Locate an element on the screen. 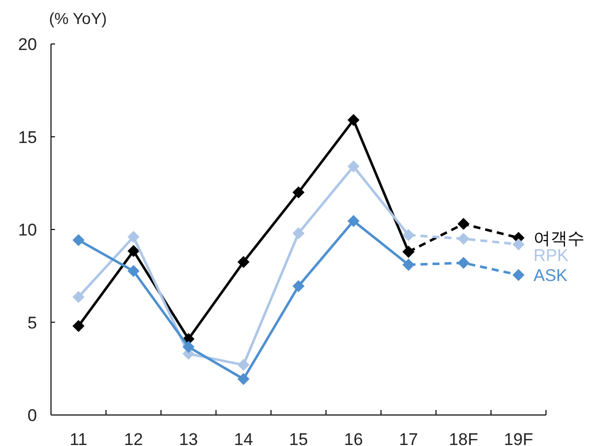 The width and height of the screenshot is (594, 446). y-tick-label: 10 is located at coordinates (27, 230).